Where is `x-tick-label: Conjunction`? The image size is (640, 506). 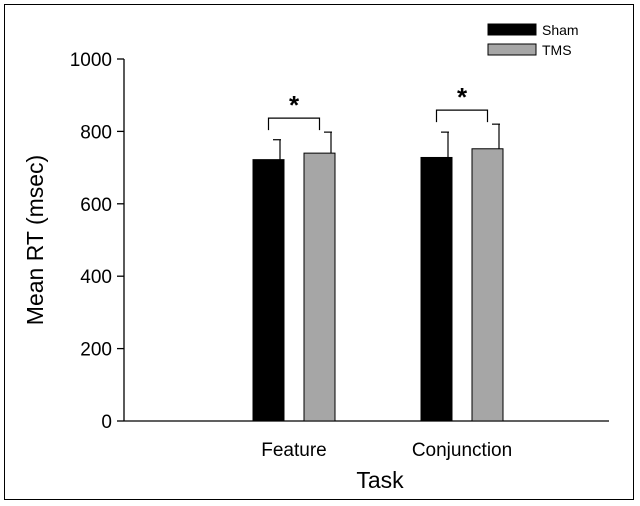 x-tick-label: Conjunction is located at coordinates (462, 450).